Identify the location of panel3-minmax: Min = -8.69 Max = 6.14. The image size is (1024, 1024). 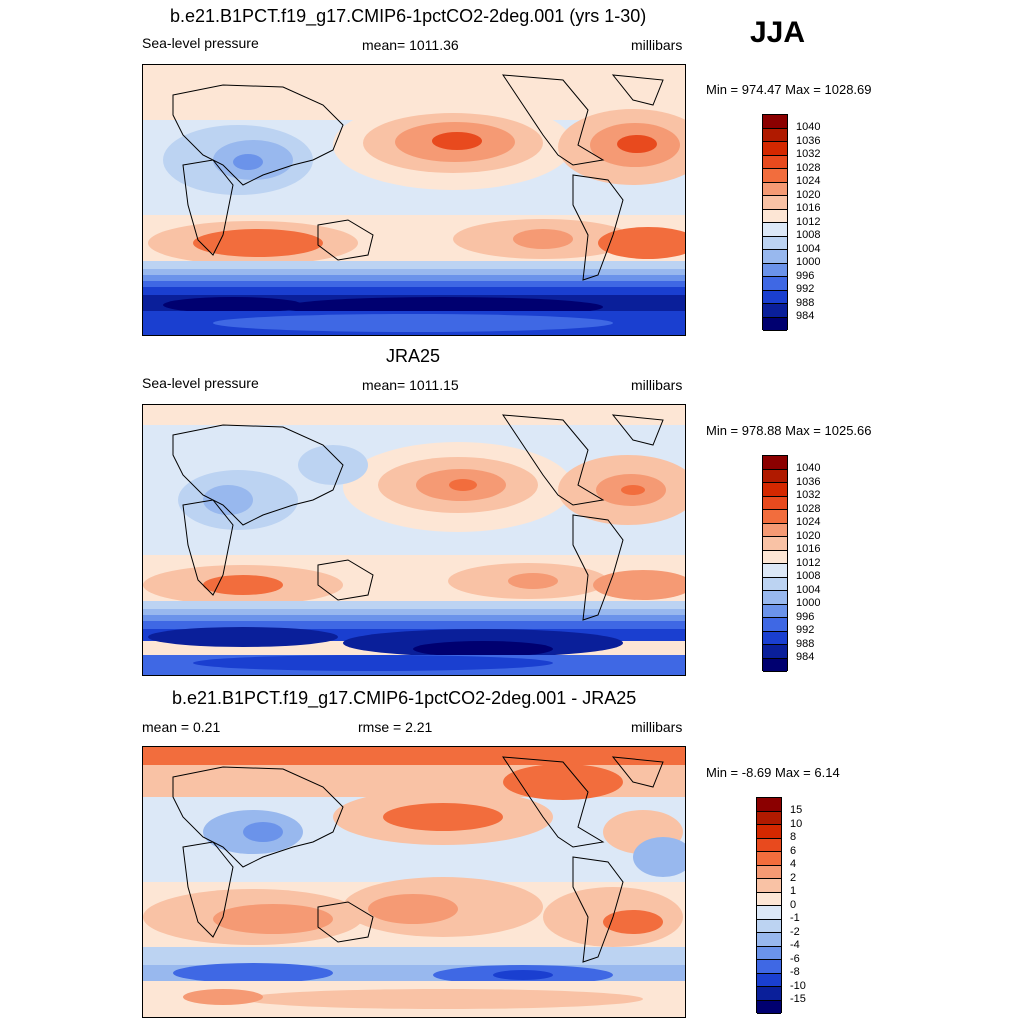
(773, 772).